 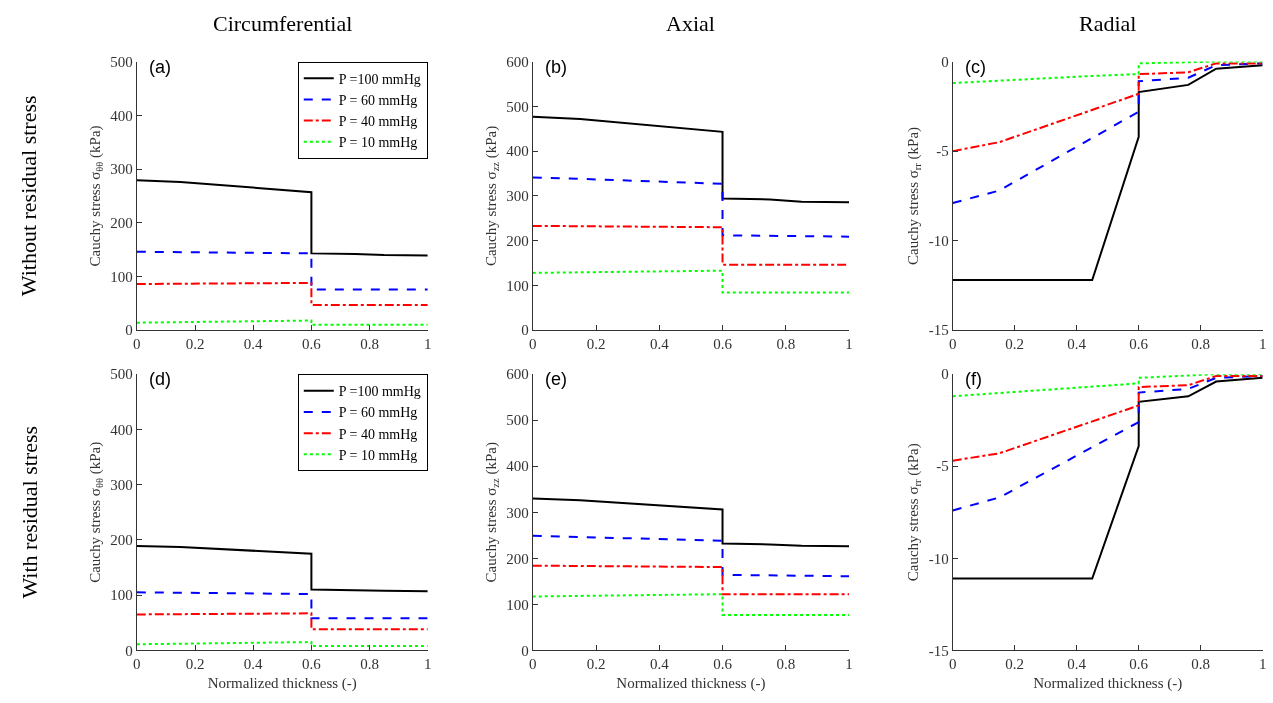 What do you see at coordinates (690, 23) in the screenshot?
I see `chart-title: Axial` at bounding box center [690, 23].